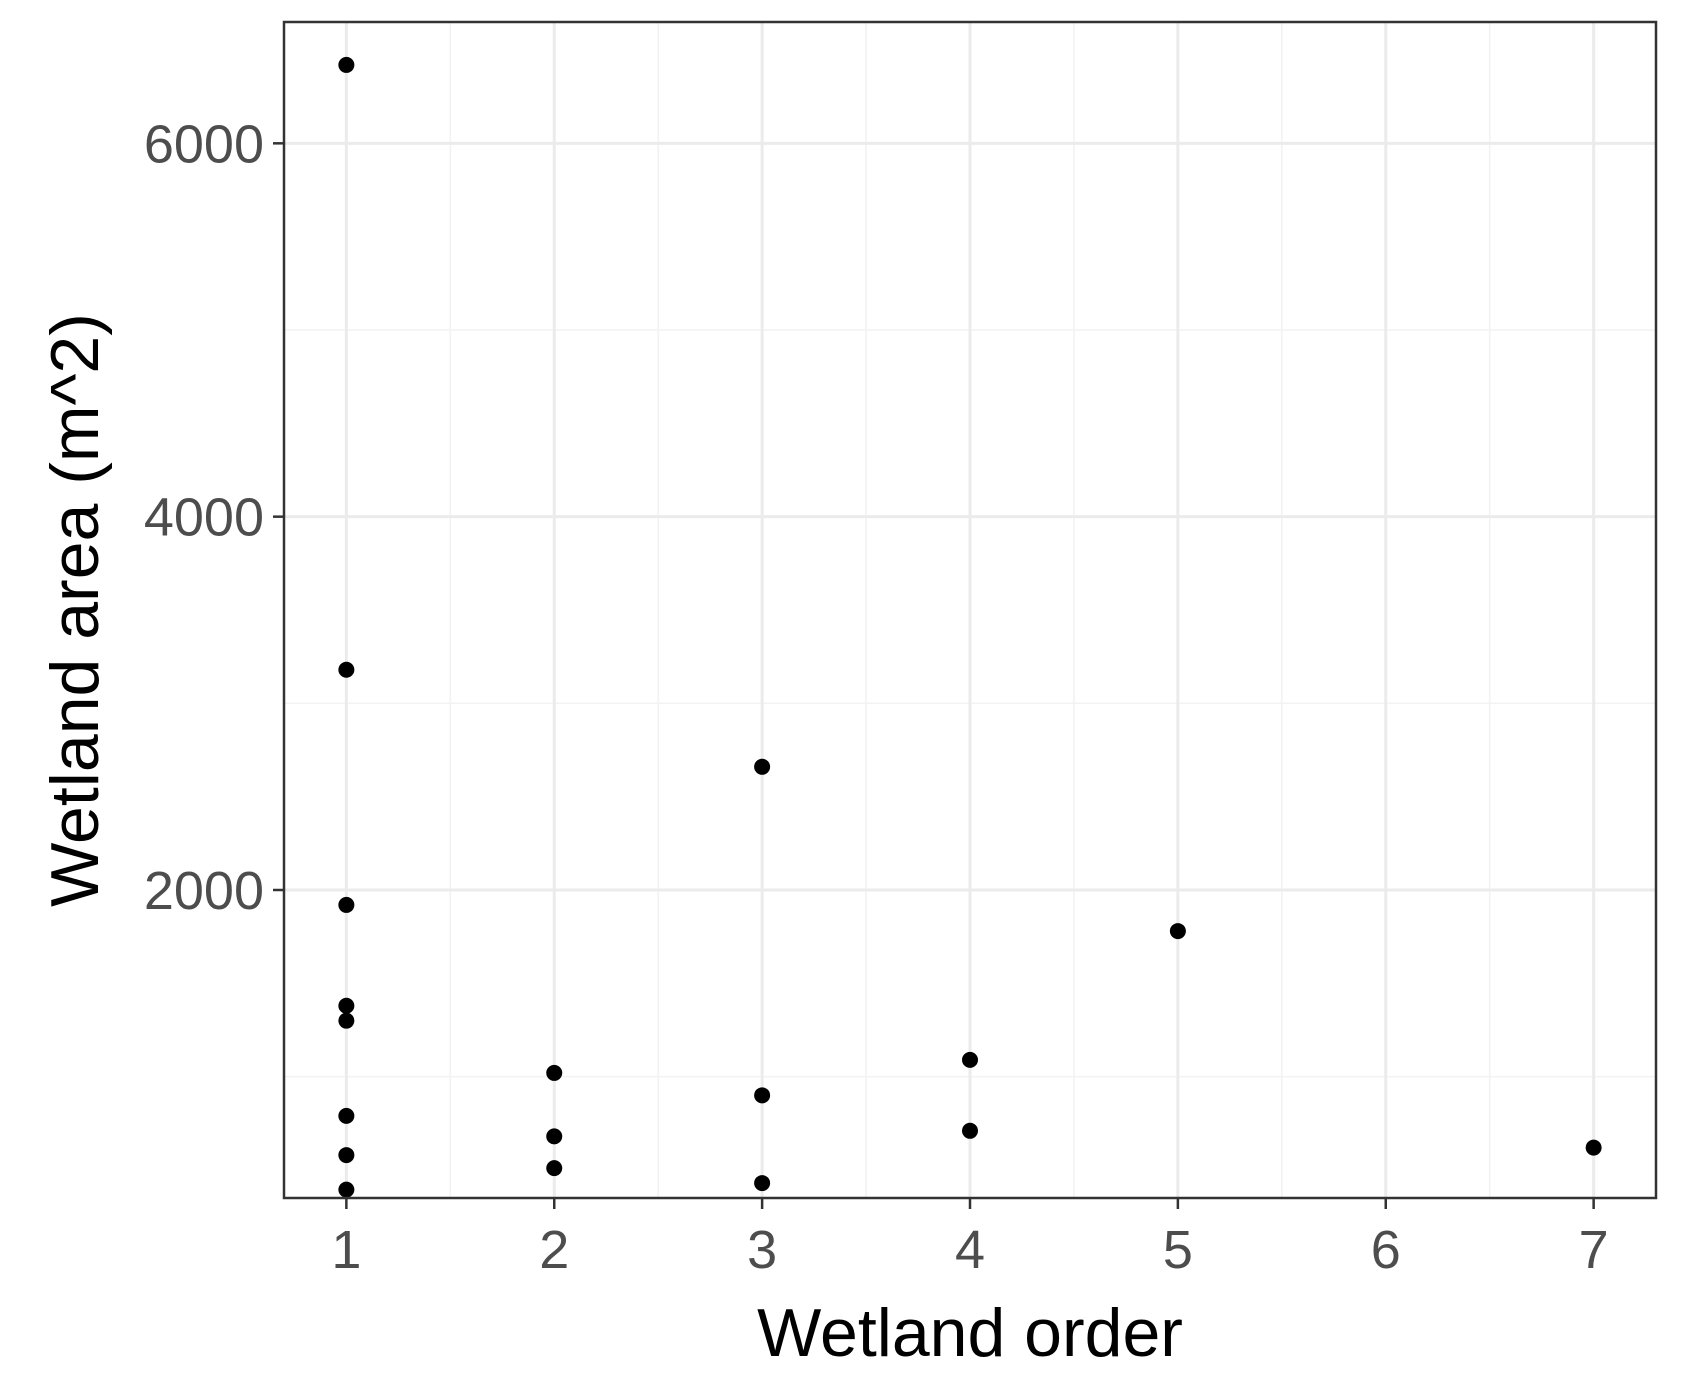  Describe the element at coordinates (970, 1333) in the screenshot. I see `x-axis-title: Wetland order` at that location.